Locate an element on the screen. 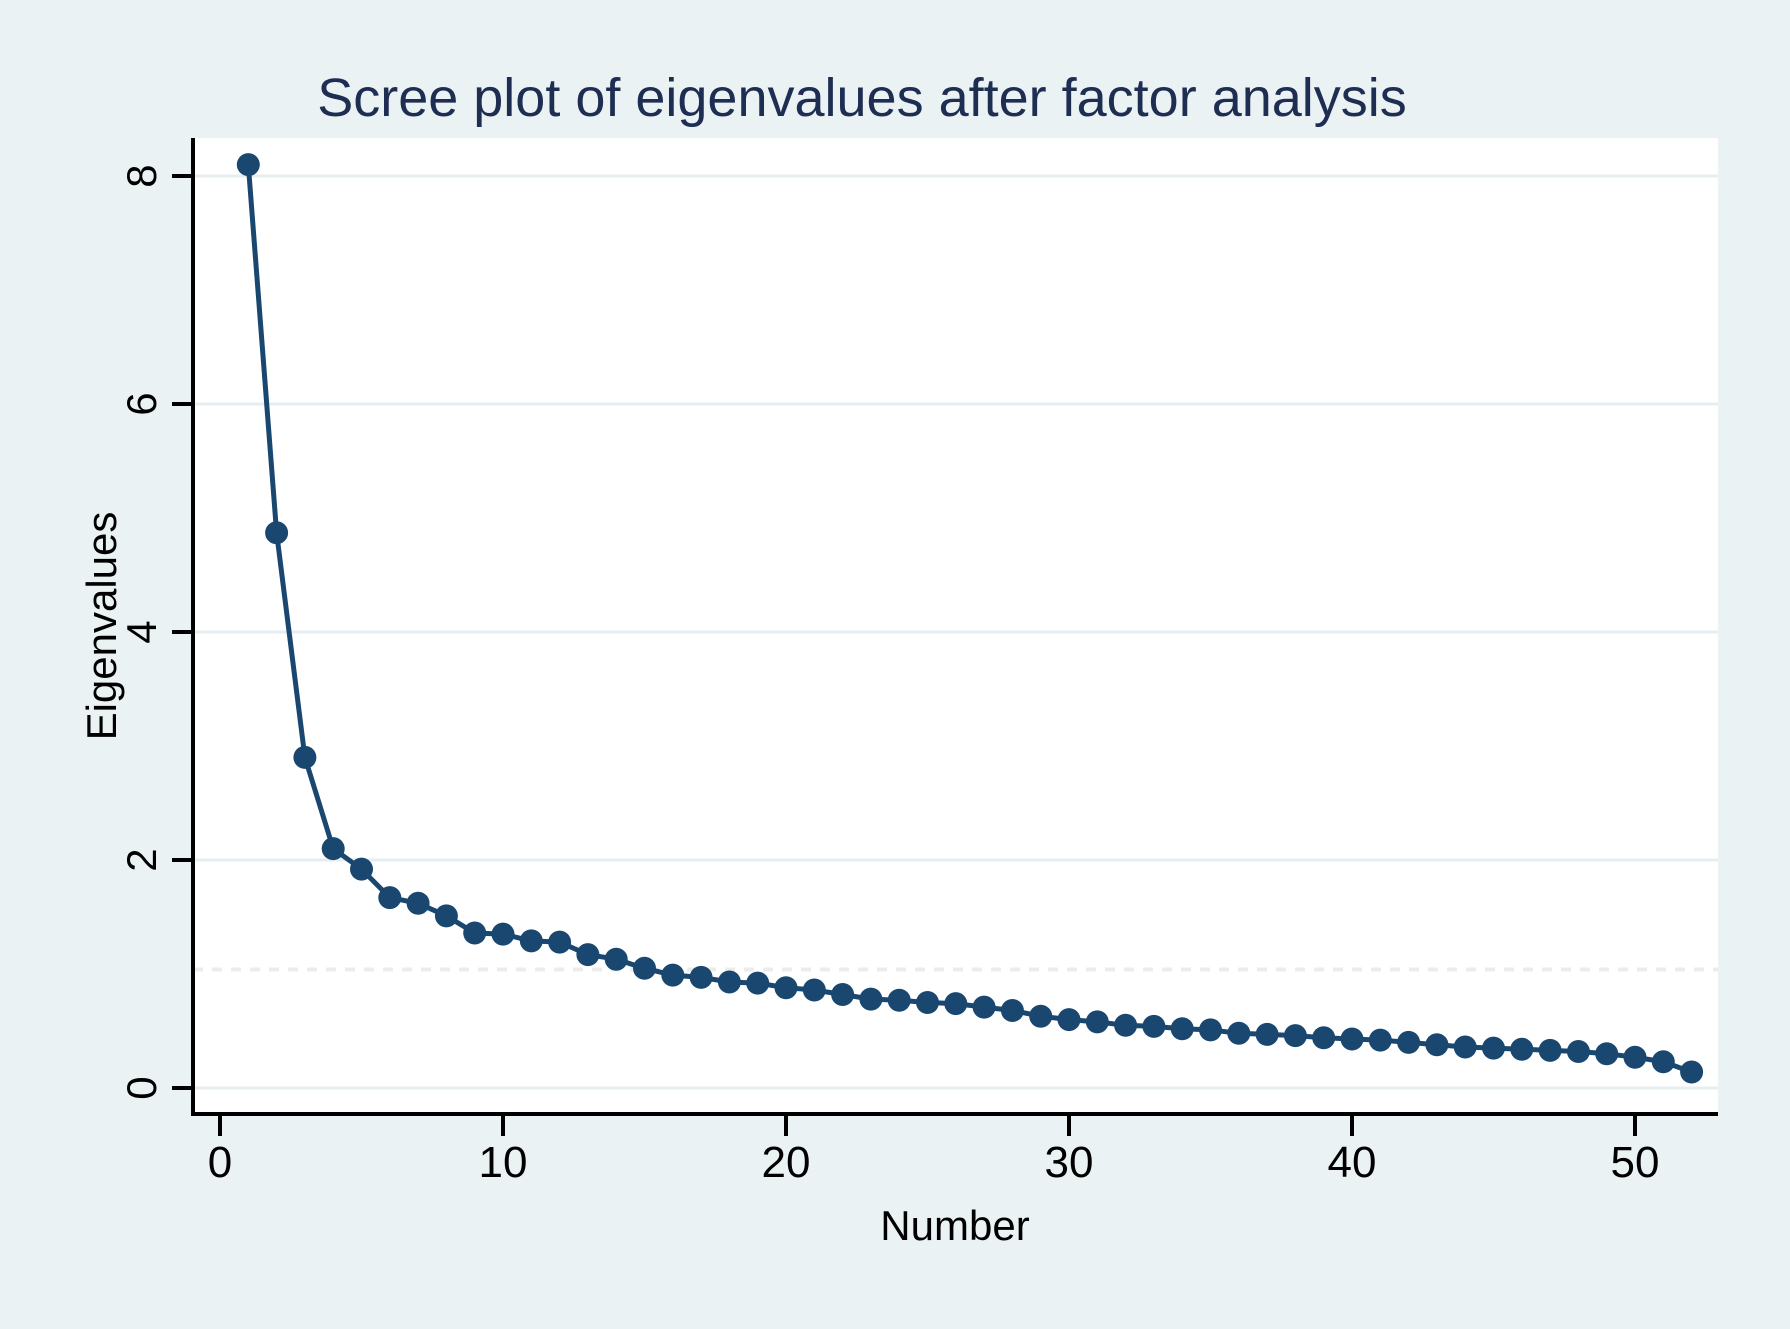 The height and width of the screenshot is (1329, 1790). x-tick-label: 30 is located at coordinates (1069, 1162).